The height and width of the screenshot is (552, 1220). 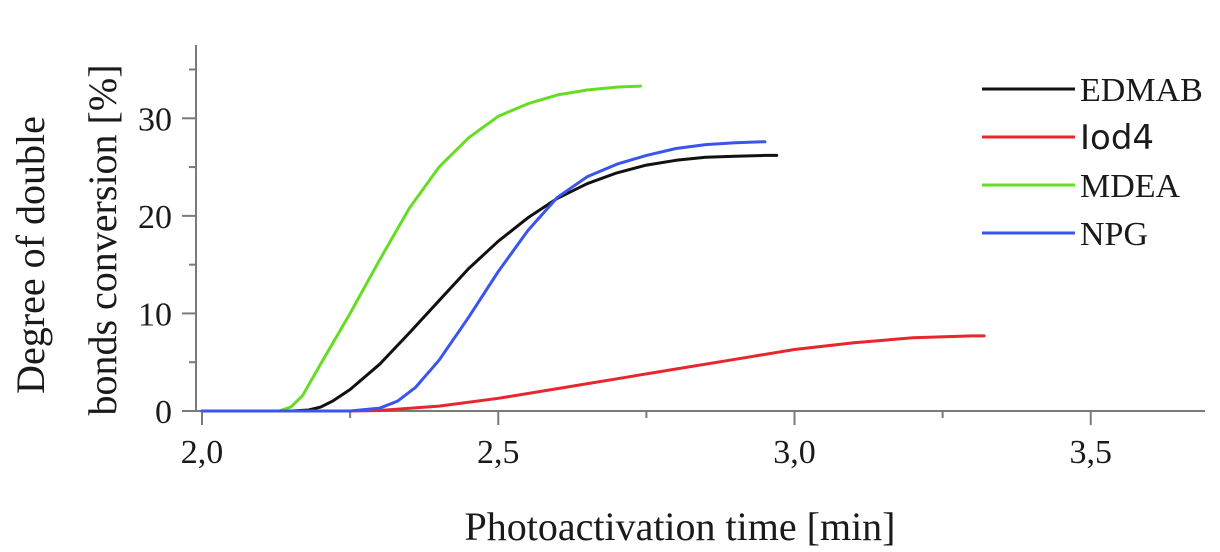 What do you see at coordinates (498, 452) in the screenshot?
I see `x-tick-label: 2,5` at bounding box center [498, 452].